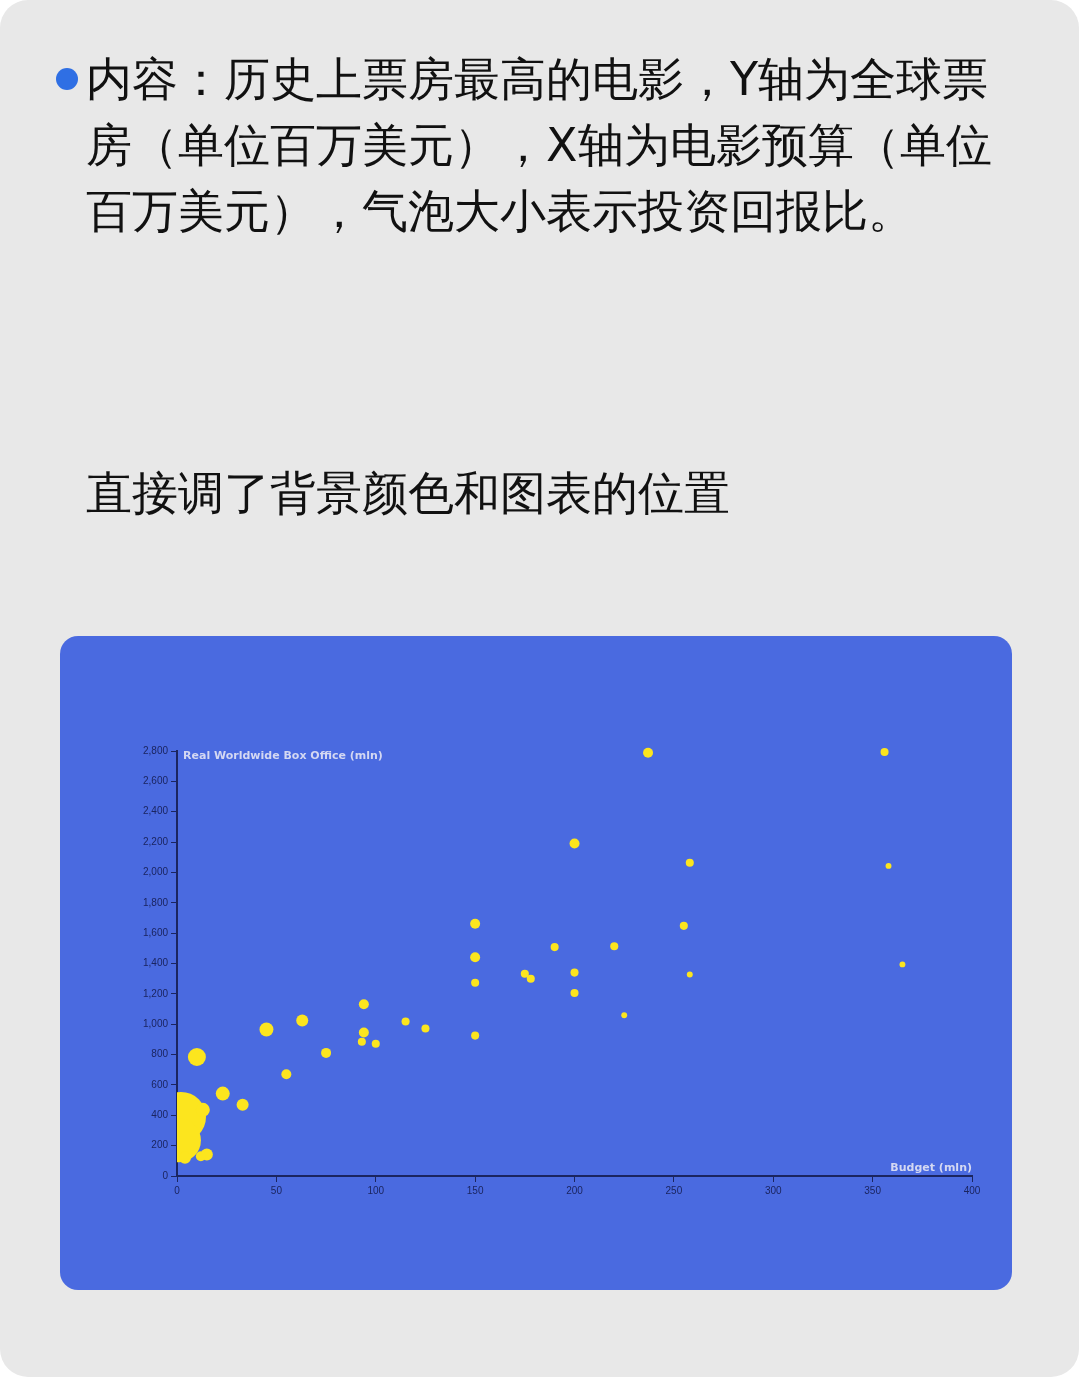 The height and width of the screenshot is (1377, 1079). What do you see at coordinates (408, 493) in the screenshot?
I see `text: 直接调了背景颜色和图表的位置` at bounding box center [408, 493].